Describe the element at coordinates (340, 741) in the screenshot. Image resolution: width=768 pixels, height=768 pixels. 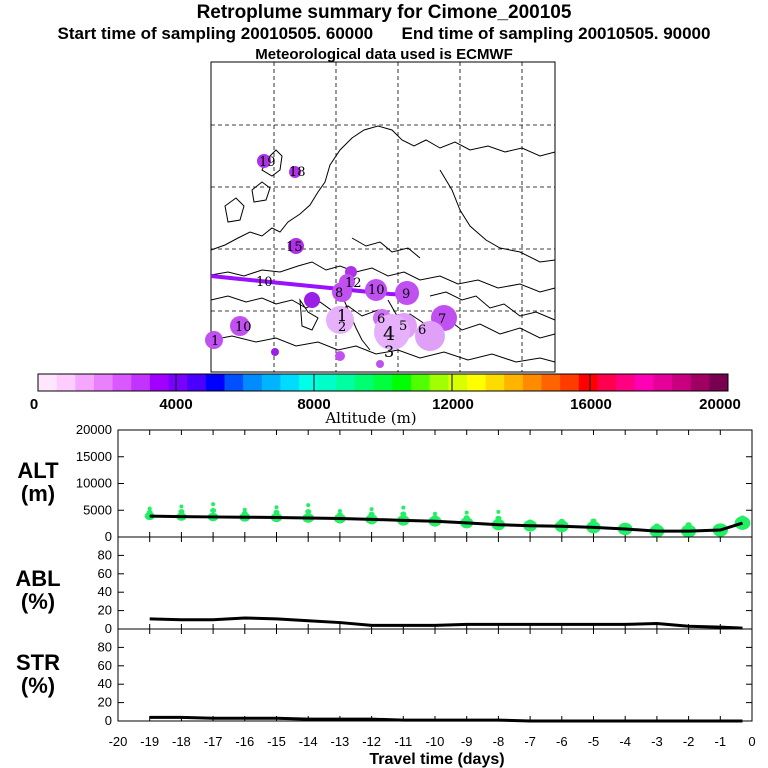
I see `x-tick-label: -13` at that location.